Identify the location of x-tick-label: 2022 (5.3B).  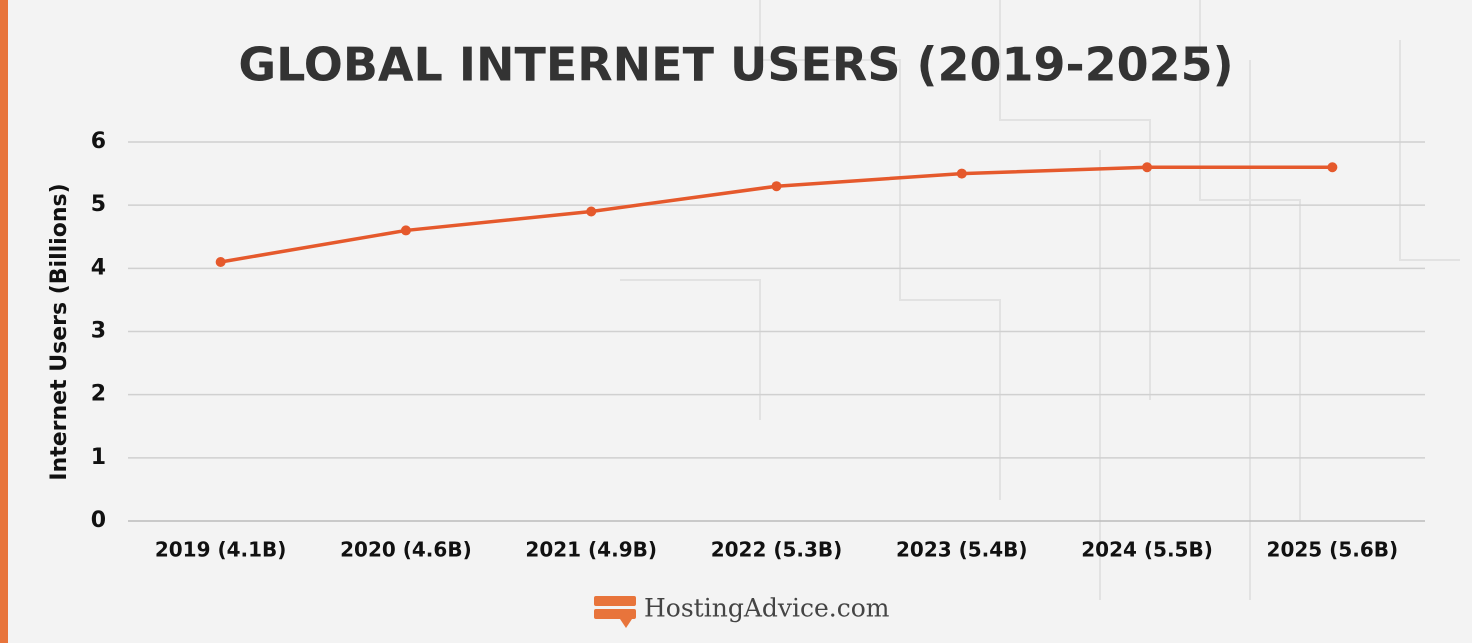
(777, 550).